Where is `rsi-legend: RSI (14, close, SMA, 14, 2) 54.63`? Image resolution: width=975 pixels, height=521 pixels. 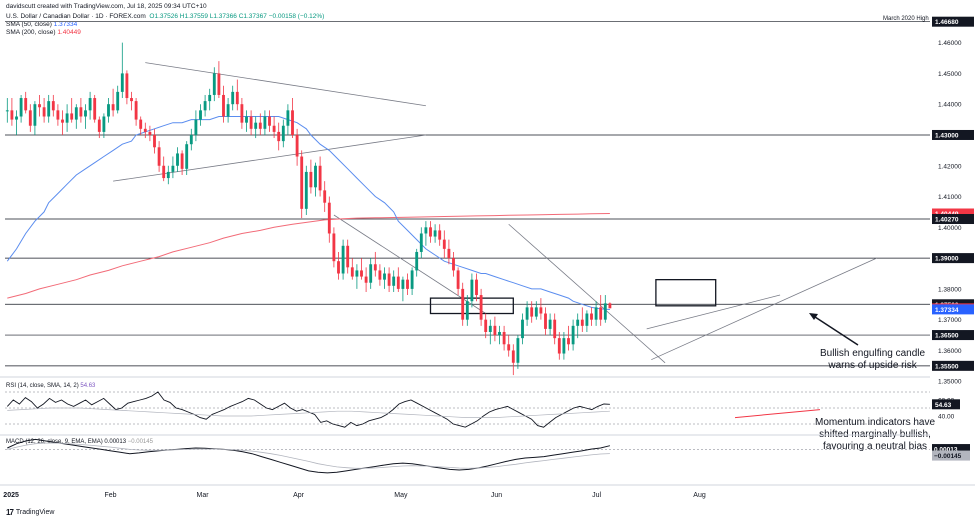 rsi-legend: RSI (14, close, SMA, 14, 2) 54.63 is located at coordinates (51, 386).